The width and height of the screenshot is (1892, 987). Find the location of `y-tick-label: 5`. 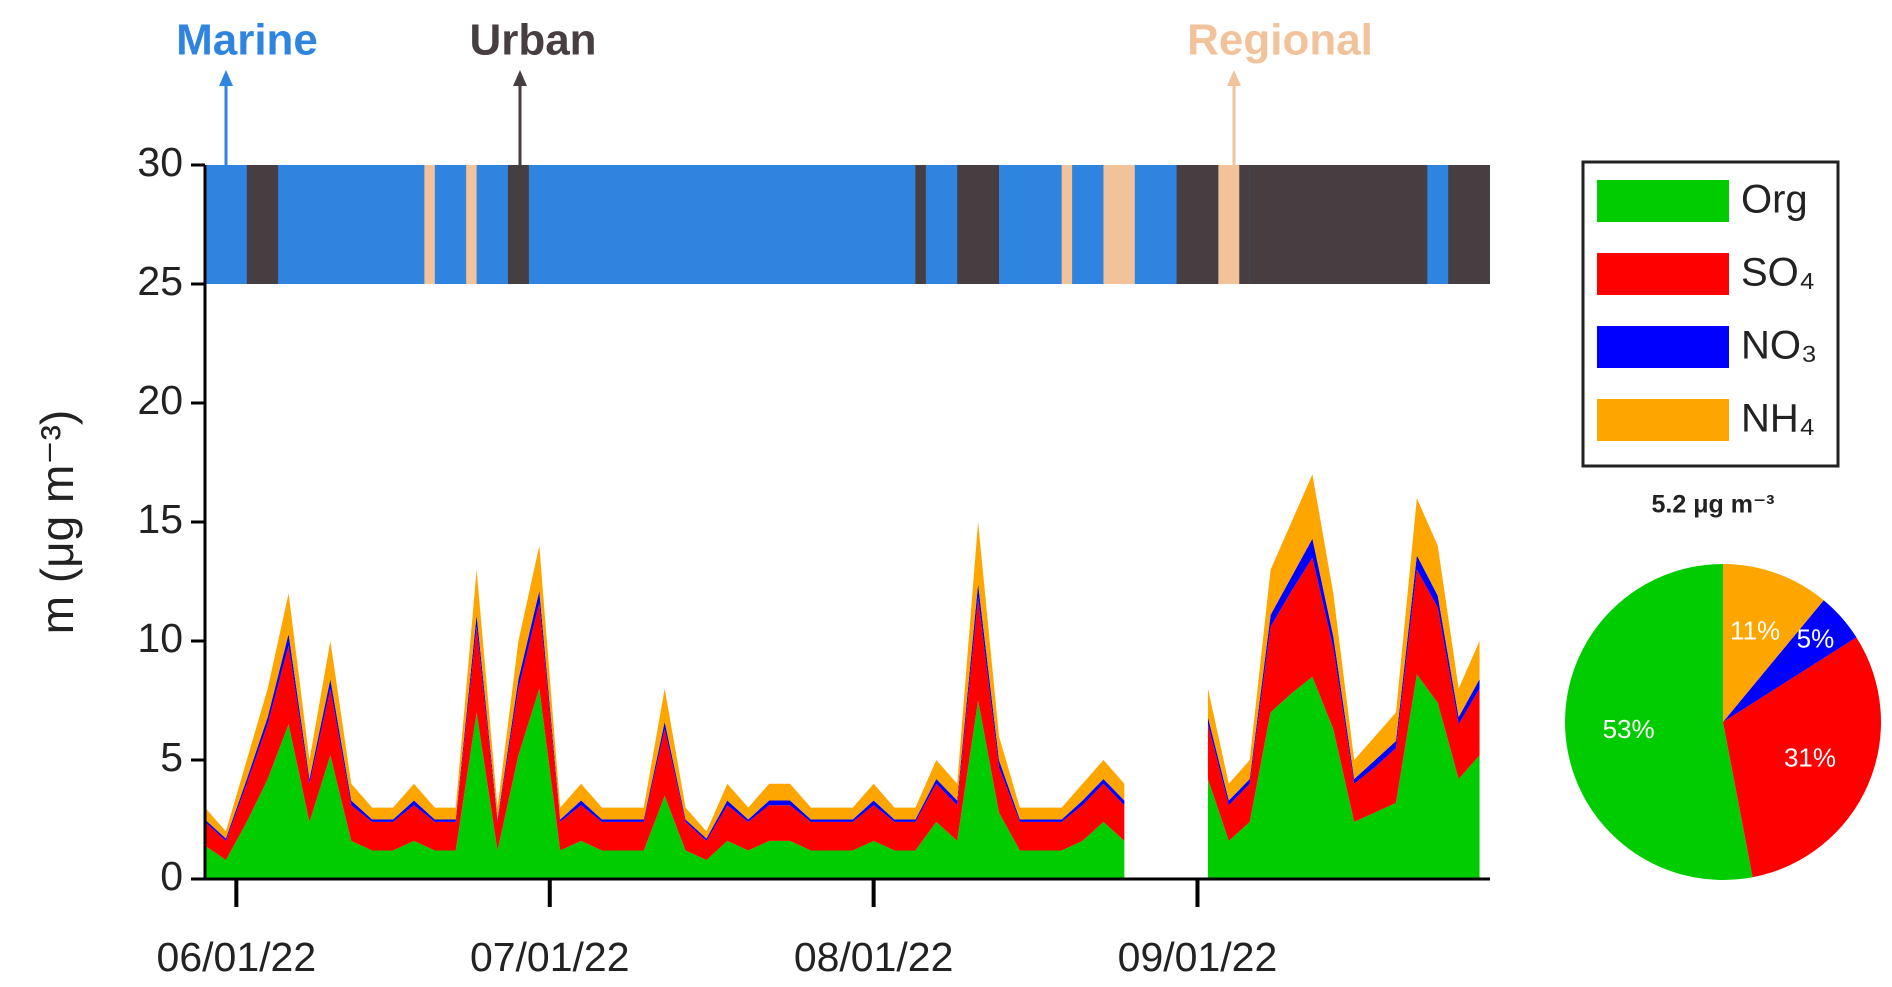

y-tick-label: 5 is located at coordinates (171, 757).